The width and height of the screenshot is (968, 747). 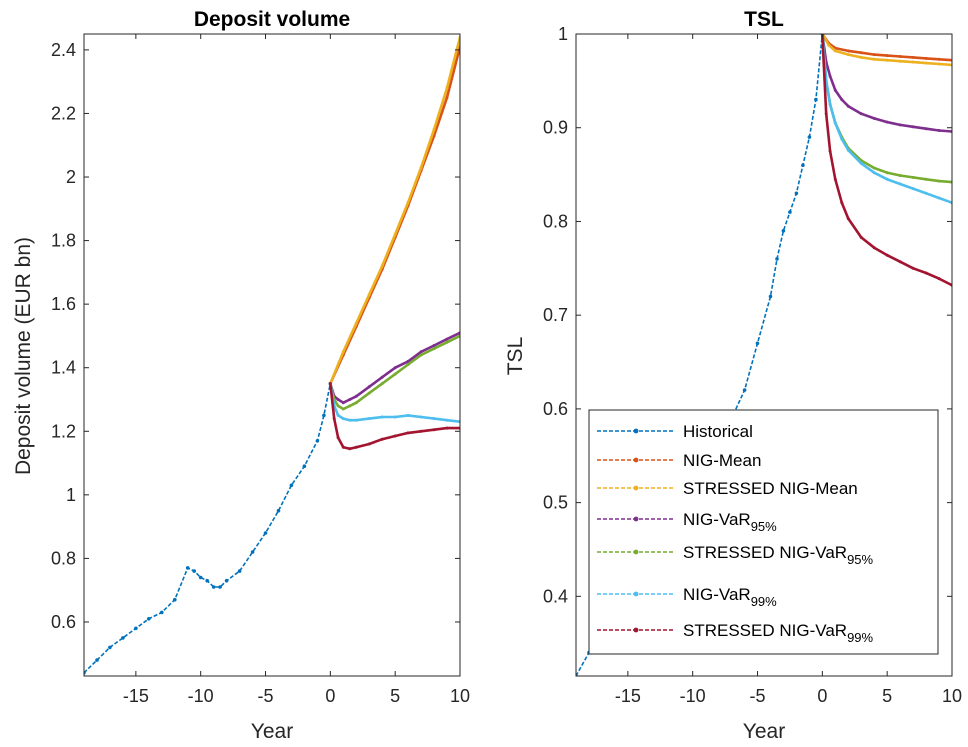 What do you see at coordinates (23, 356) in the screenshot?
I see `y-axis-title: Deposit volume (EUR bn)` at bounding box center [23, 356].